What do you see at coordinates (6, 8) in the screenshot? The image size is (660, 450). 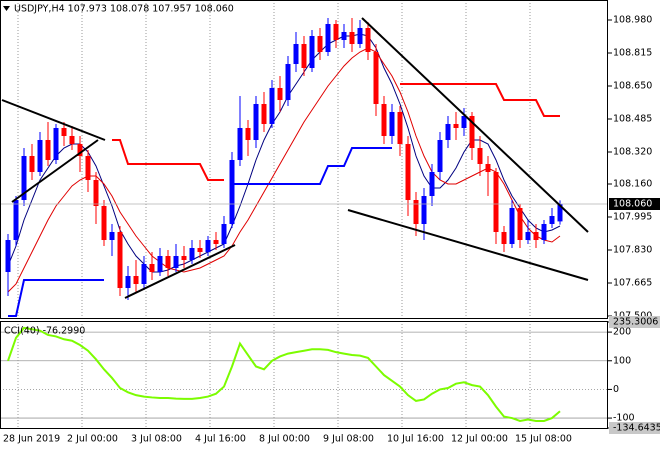 I see `menu-arrow` at bounding box center [6, 8].